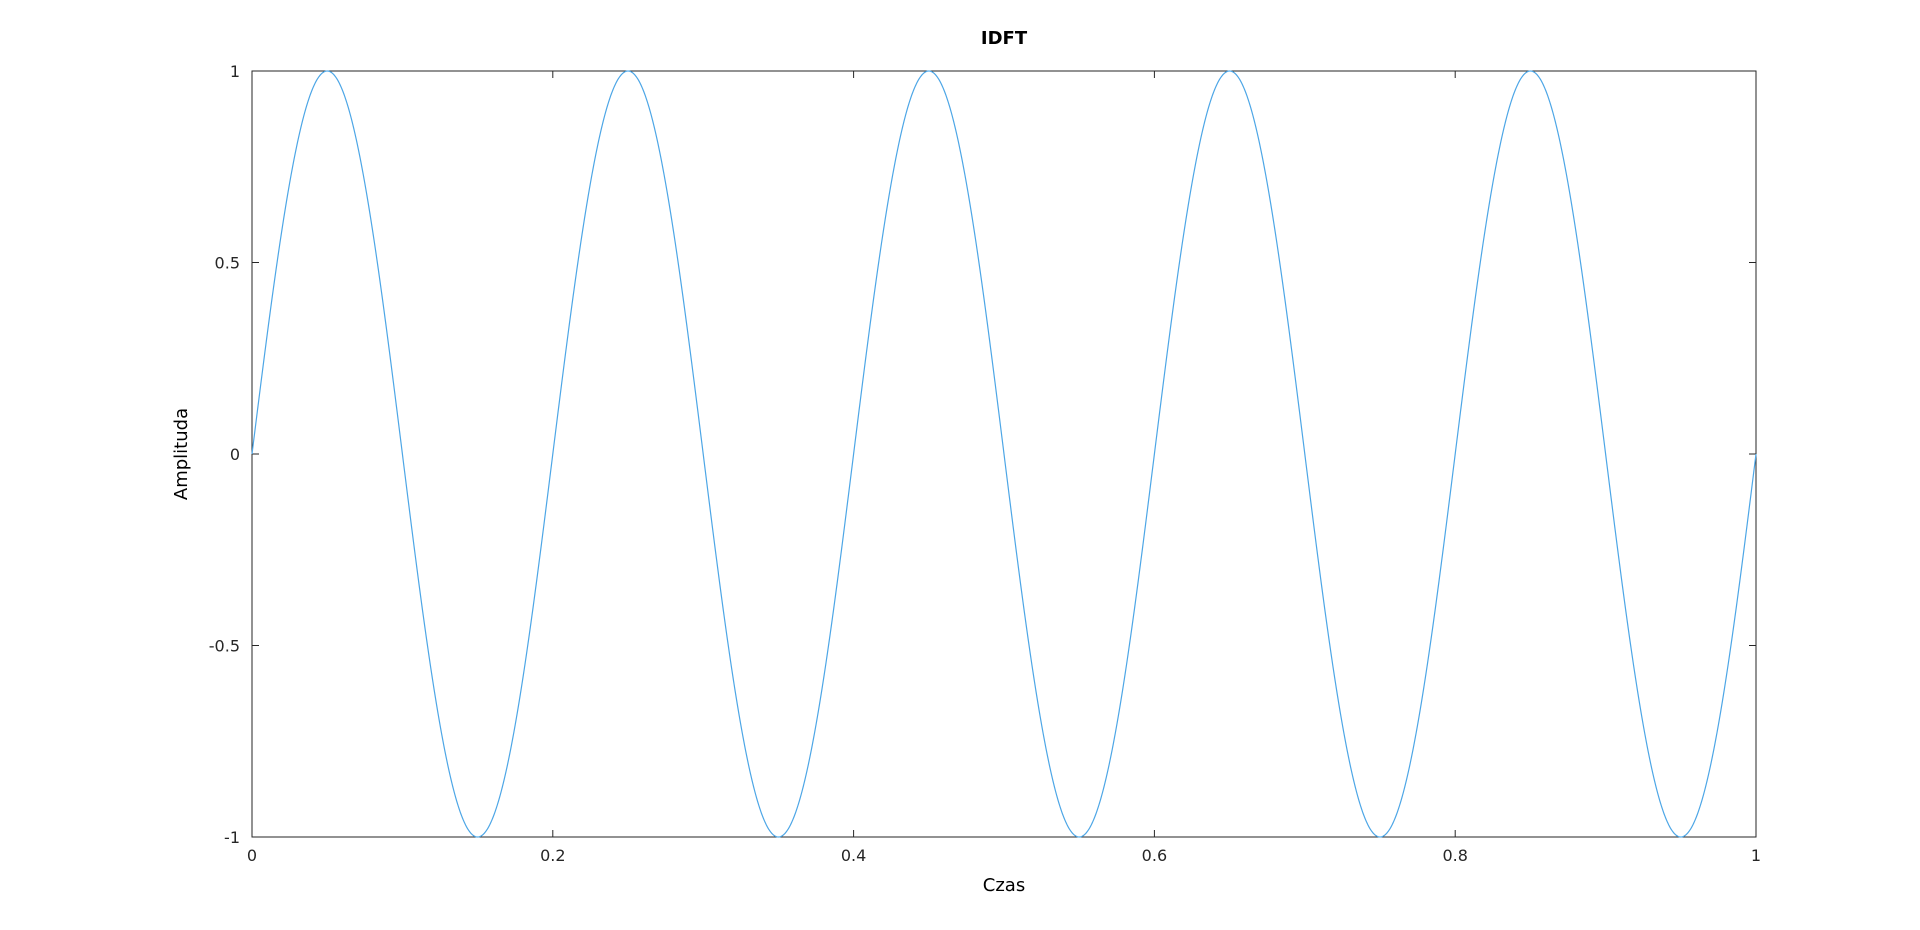  Describe the element at coordinates (853, 855) in the screenshot. I see `x-tick-label: 0.4` at that location.